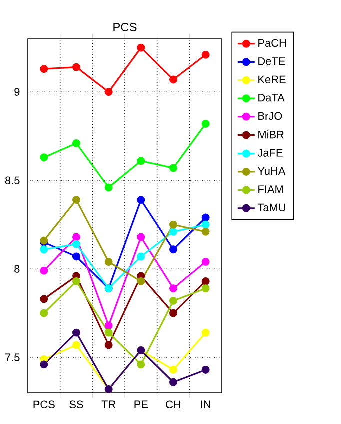 This screenshot has width=341, height=424. Describe the element at coordinates (44, 404) in the screenshot. I see `x-tick-label: PCS` at that location.